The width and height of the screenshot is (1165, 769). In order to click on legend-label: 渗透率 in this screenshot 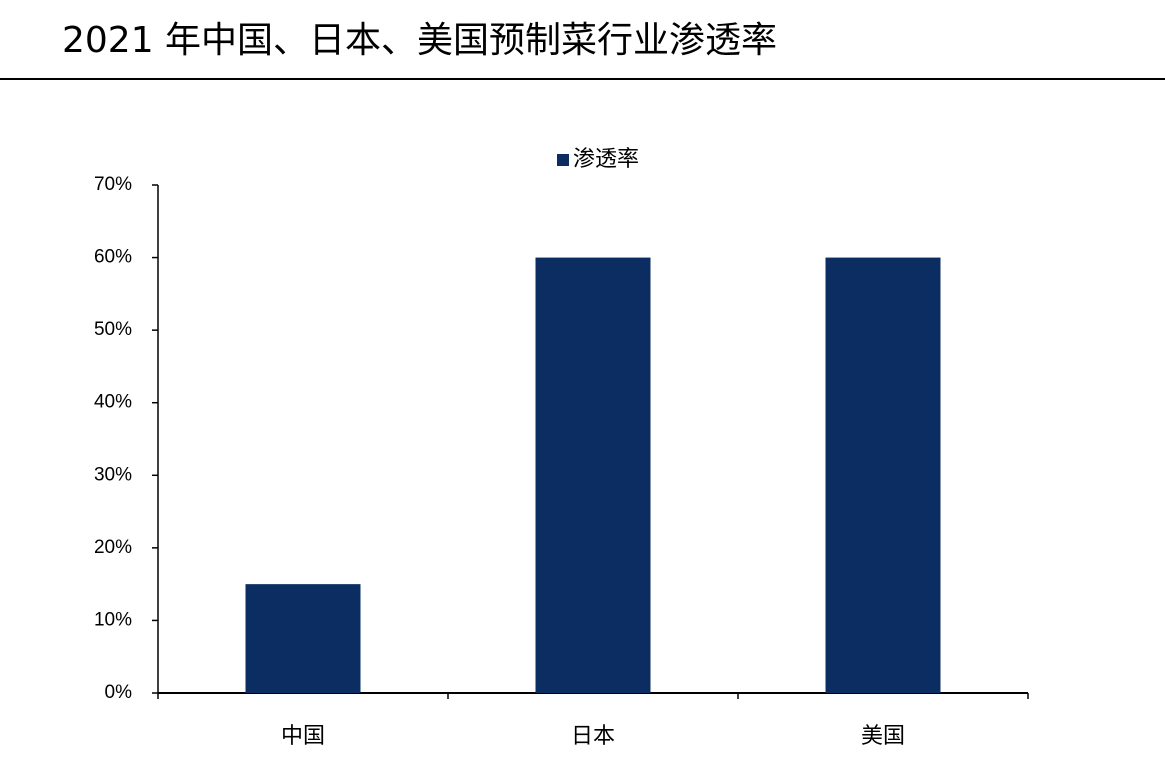, I will do `click(606, 159)`.